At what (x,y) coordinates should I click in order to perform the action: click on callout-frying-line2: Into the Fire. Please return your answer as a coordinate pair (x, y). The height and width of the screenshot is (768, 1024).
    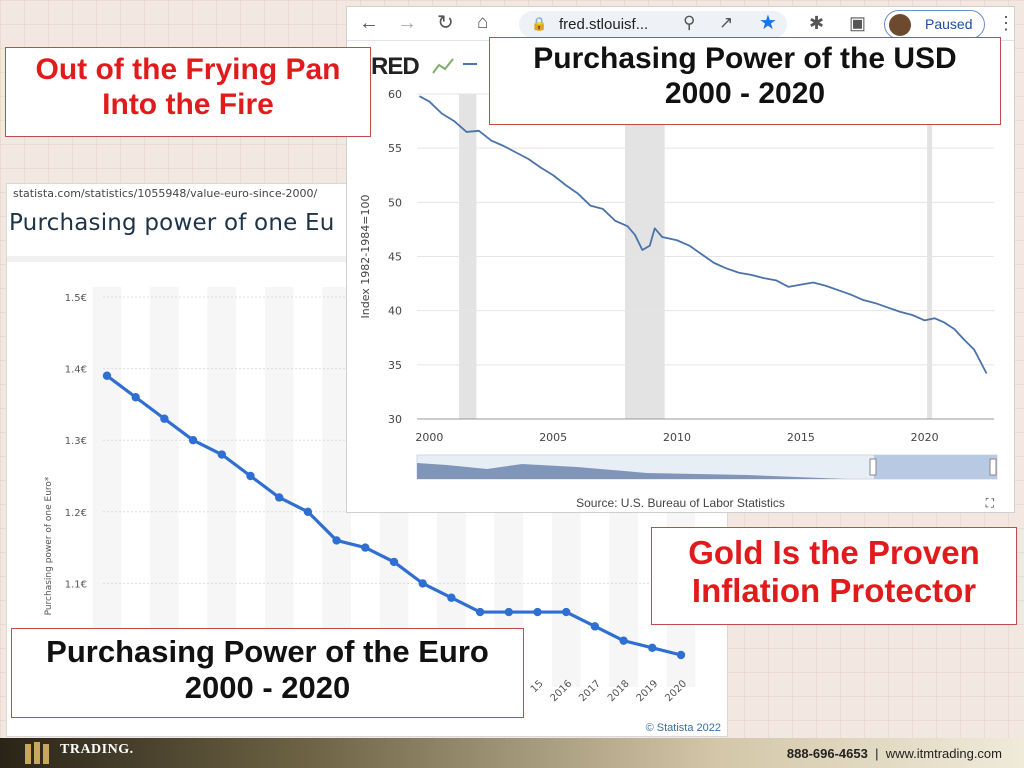
    Looking at the image, I should click on (188, 104).